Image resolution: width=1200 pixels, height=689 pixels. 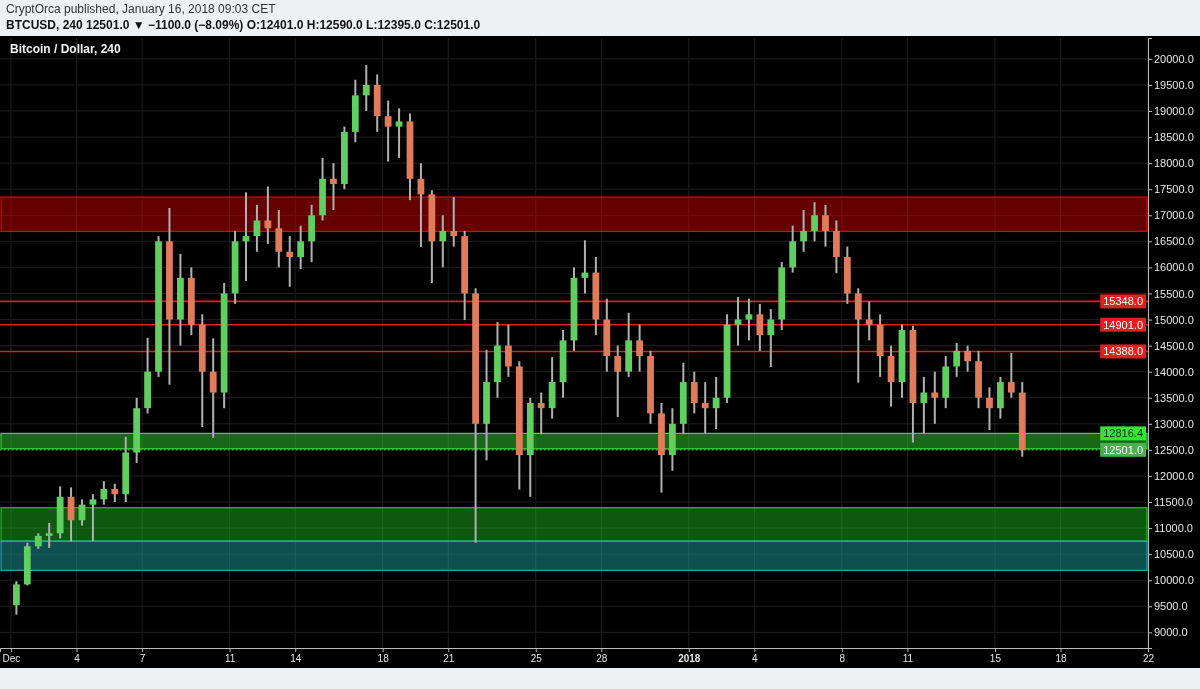 I want to click on y-tick-label: 12000.0, so click(x=1174, y=475).